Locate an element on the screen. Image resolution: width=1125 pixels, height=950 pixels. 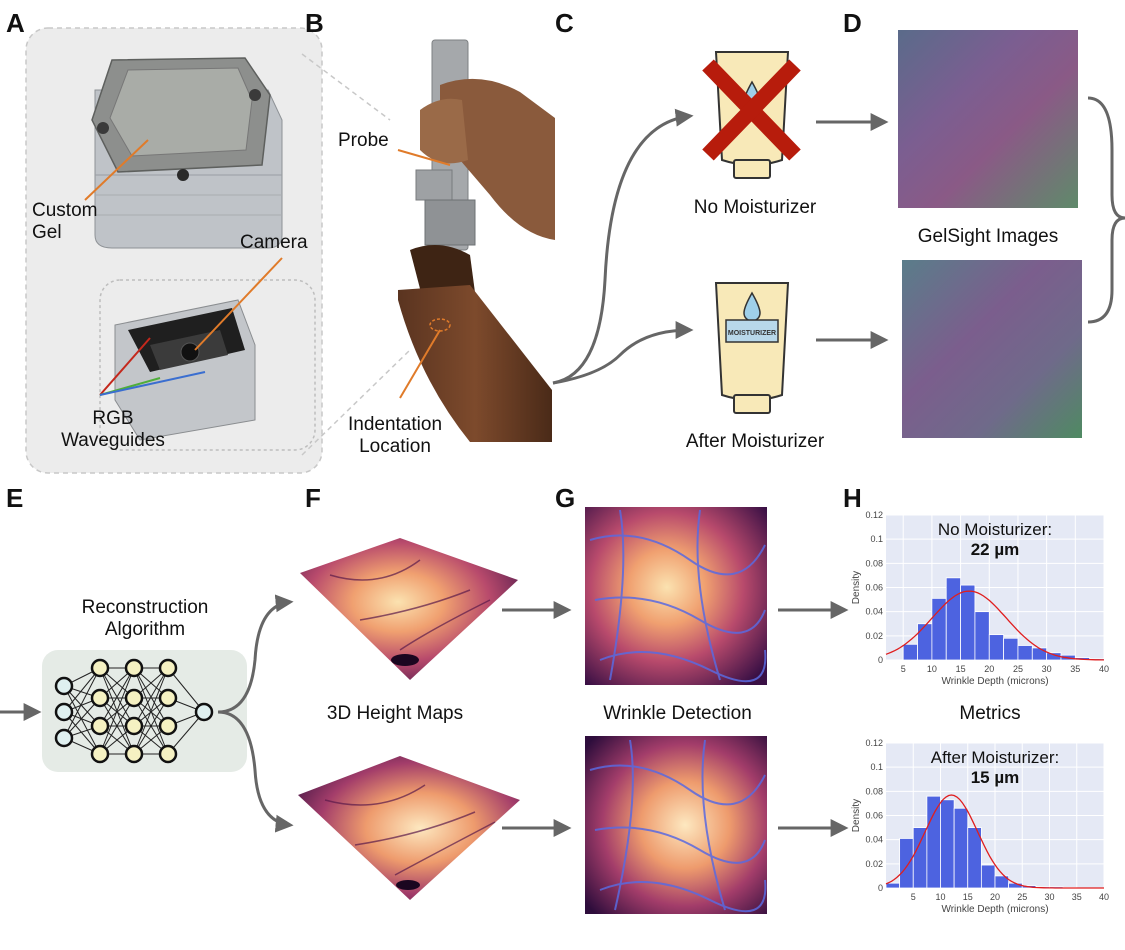
panel-letter-g: G is located at coordinates (565, 498).